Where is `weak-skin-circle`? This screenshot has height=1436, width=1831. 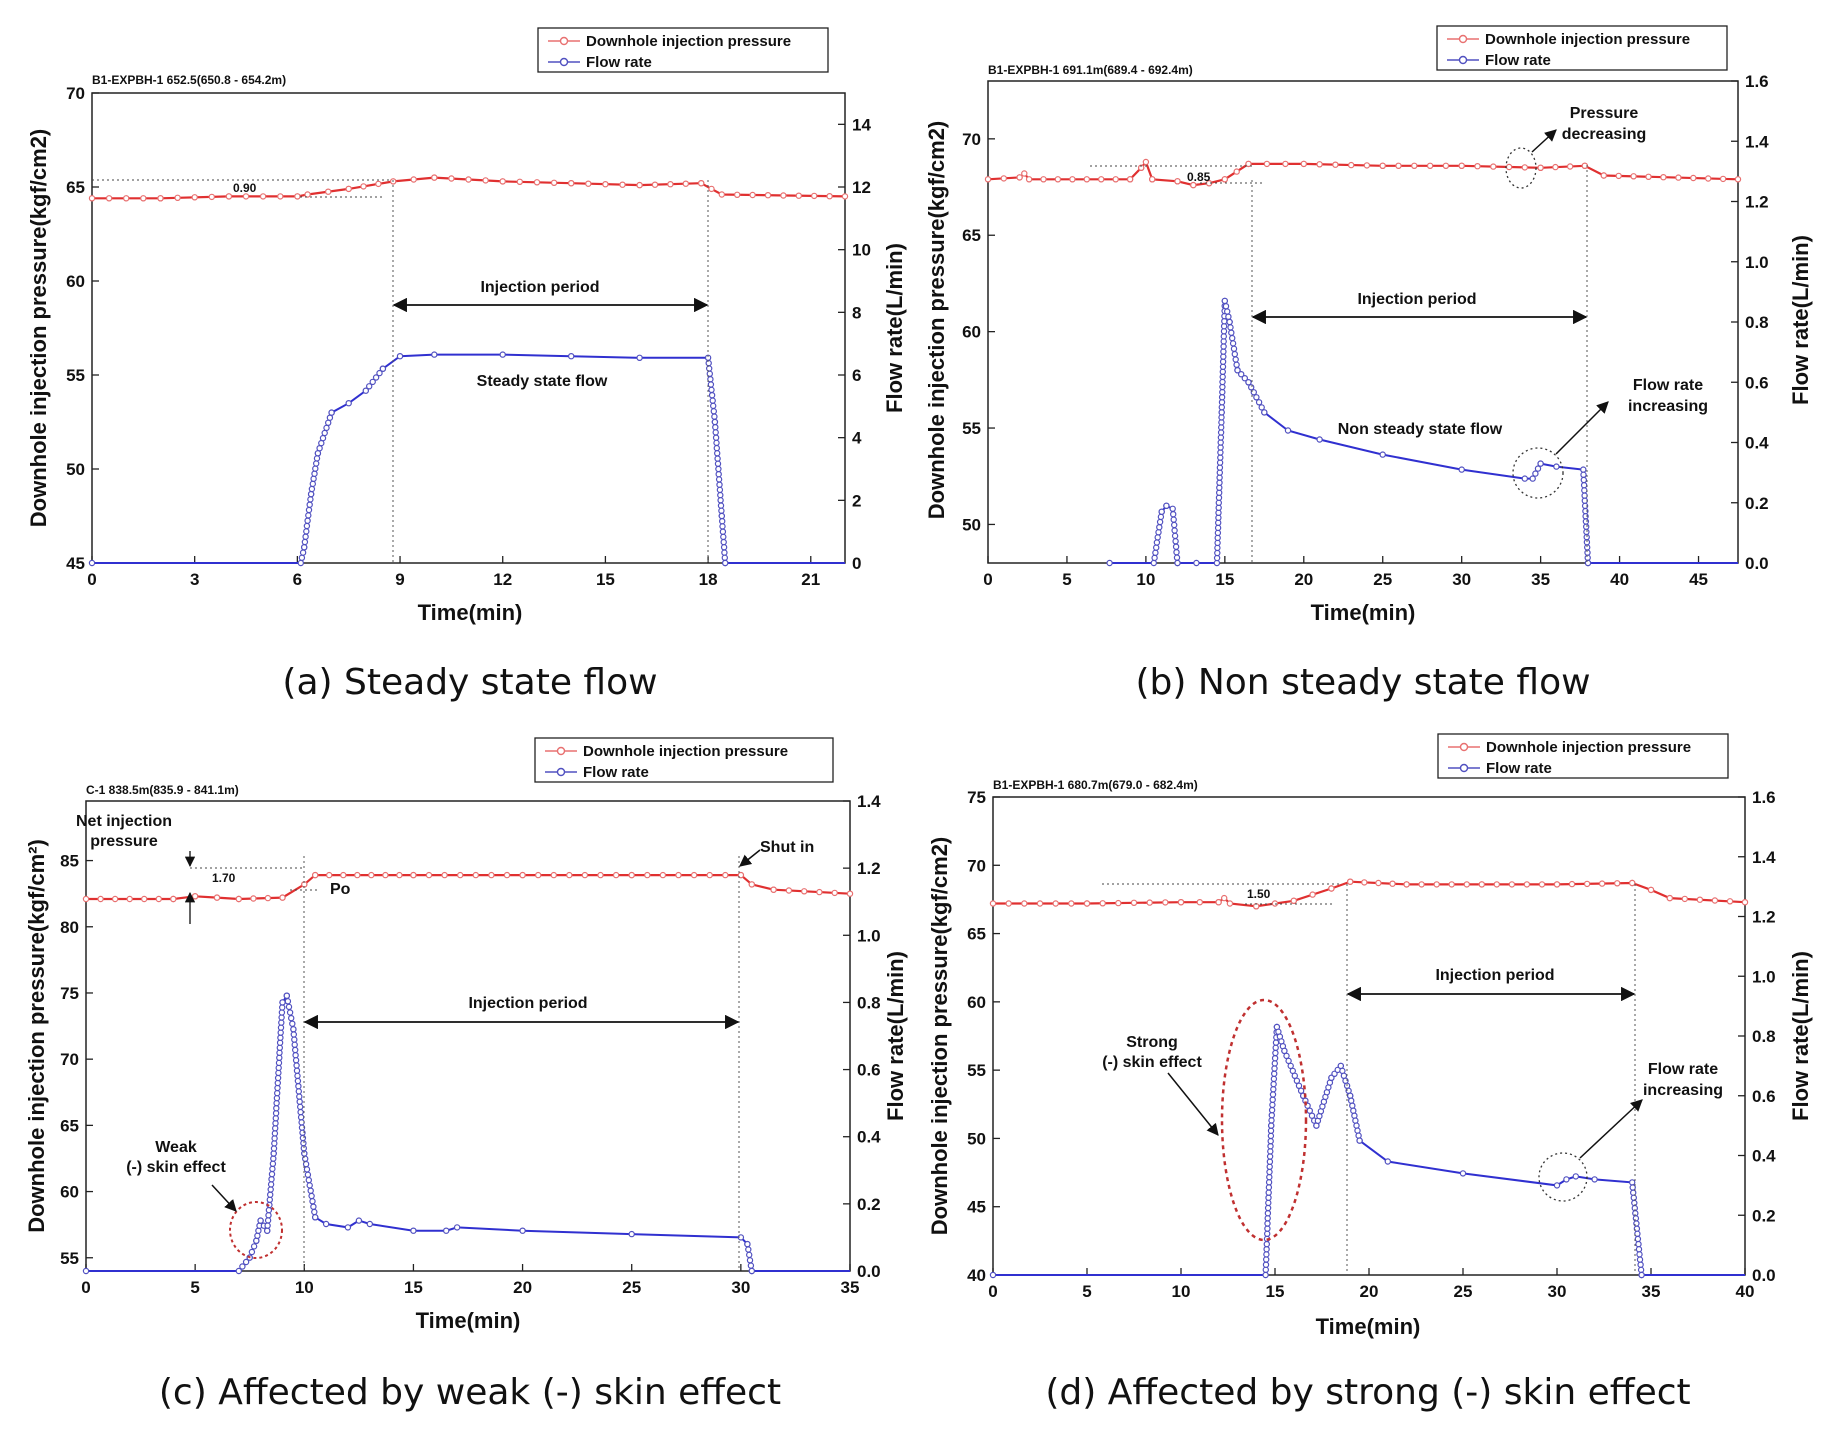 weak-skin-circle is located at coordinates (256, 1230).